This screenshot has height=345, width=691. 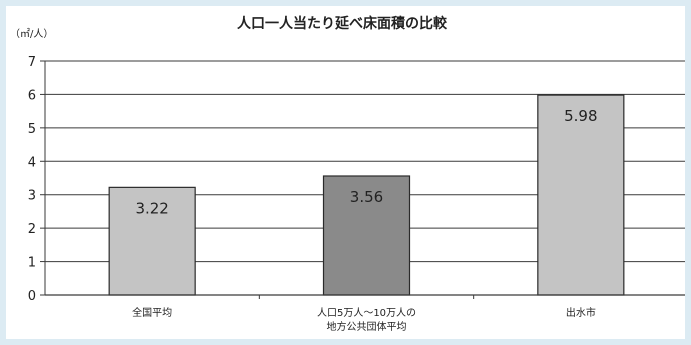 I want to click on y-axis-unit-label: （㎡/人）, so click(x=31, y=34).